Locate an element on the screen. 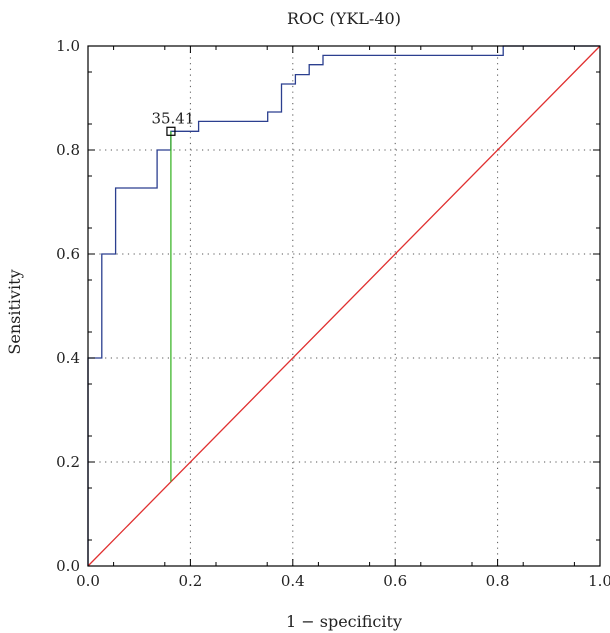 The height and width of the screenshot is (633, 610). x-tick-label: 0.8 is located at coordinates (498, 581).